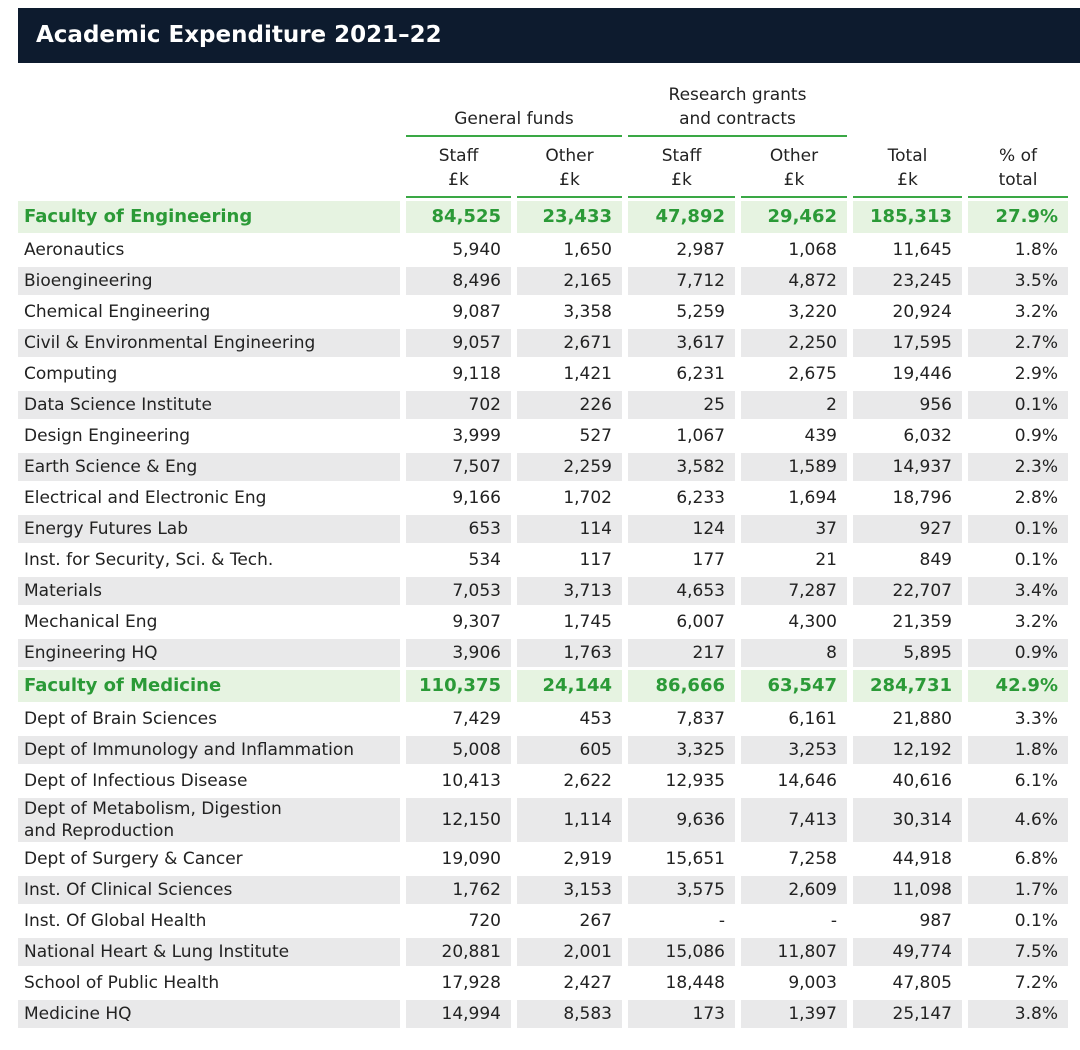  I want to click on cell-value: 605, so click(569, 750).